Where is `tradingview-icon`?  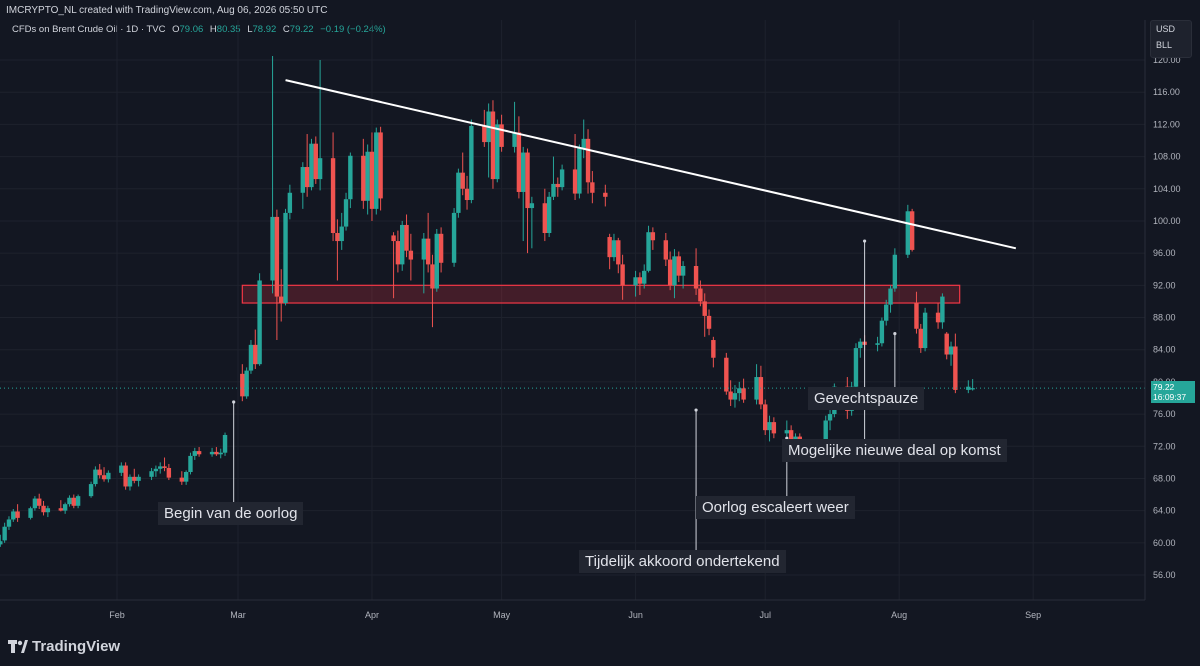 tradingview-icon is located at coordinates (18, 646).